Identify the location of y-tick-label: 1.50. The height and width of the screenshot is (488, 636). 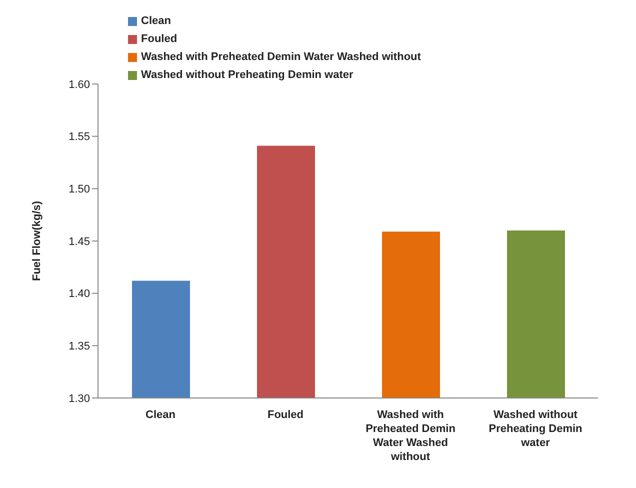
(79, 190).